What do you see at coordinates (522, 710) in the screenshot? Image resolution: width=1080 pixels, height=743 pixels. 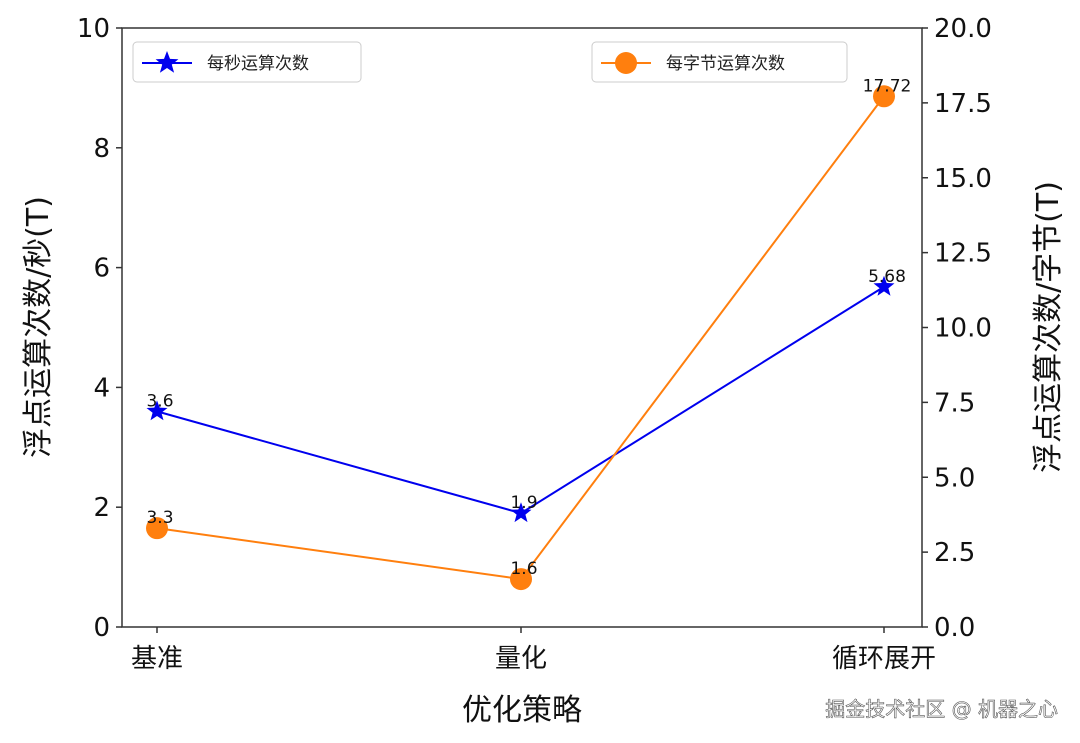 I see `x-axis-label: 优化策略` at bounding box center [522, 710].